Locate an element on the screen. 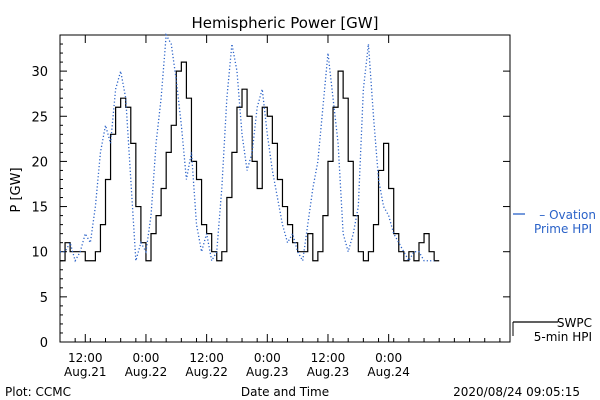  x-tick-label-date: Aug.24 is located at coordinates (388, 372).